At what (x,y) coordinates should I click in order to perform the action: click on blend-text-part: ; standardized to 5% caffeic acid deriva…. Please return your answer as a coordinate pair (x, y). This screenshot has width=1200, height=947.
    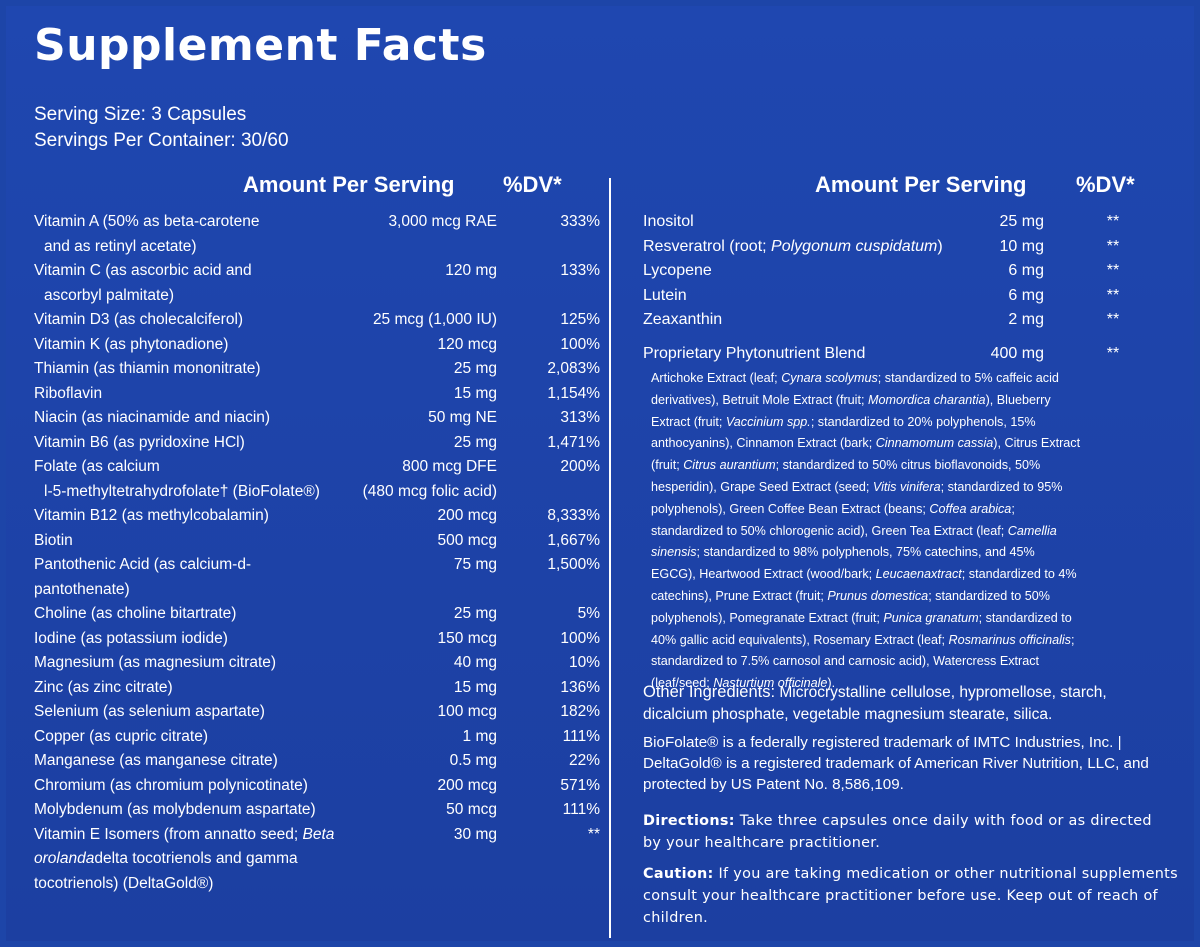
    Looking at the image, I should click on (855, 389).